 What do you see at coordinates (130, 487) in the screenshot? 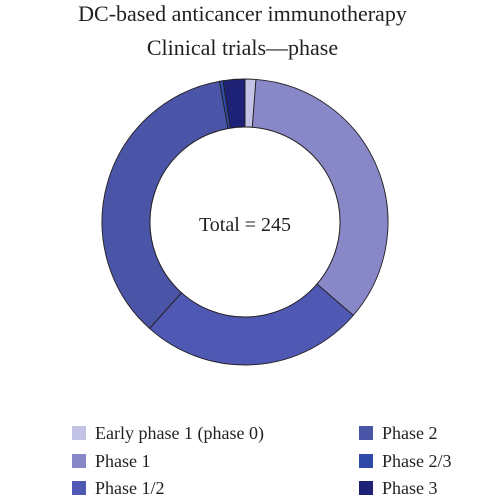
I see `legend-label: Phase 1/2` at bounding box center [130, 487].